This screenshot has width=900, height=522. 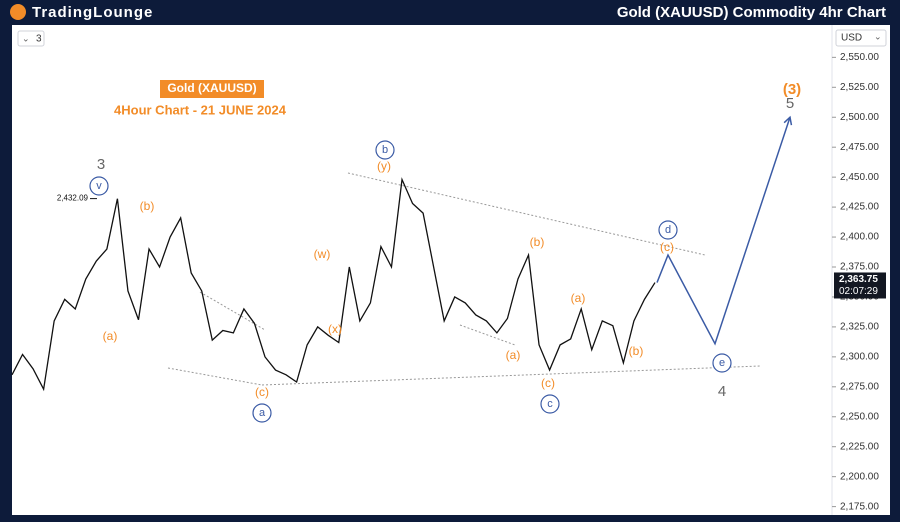 I want to click on chart-subtitle: 4Hour Chart - 21 JUNE 2024, so click(x=200, y=109).